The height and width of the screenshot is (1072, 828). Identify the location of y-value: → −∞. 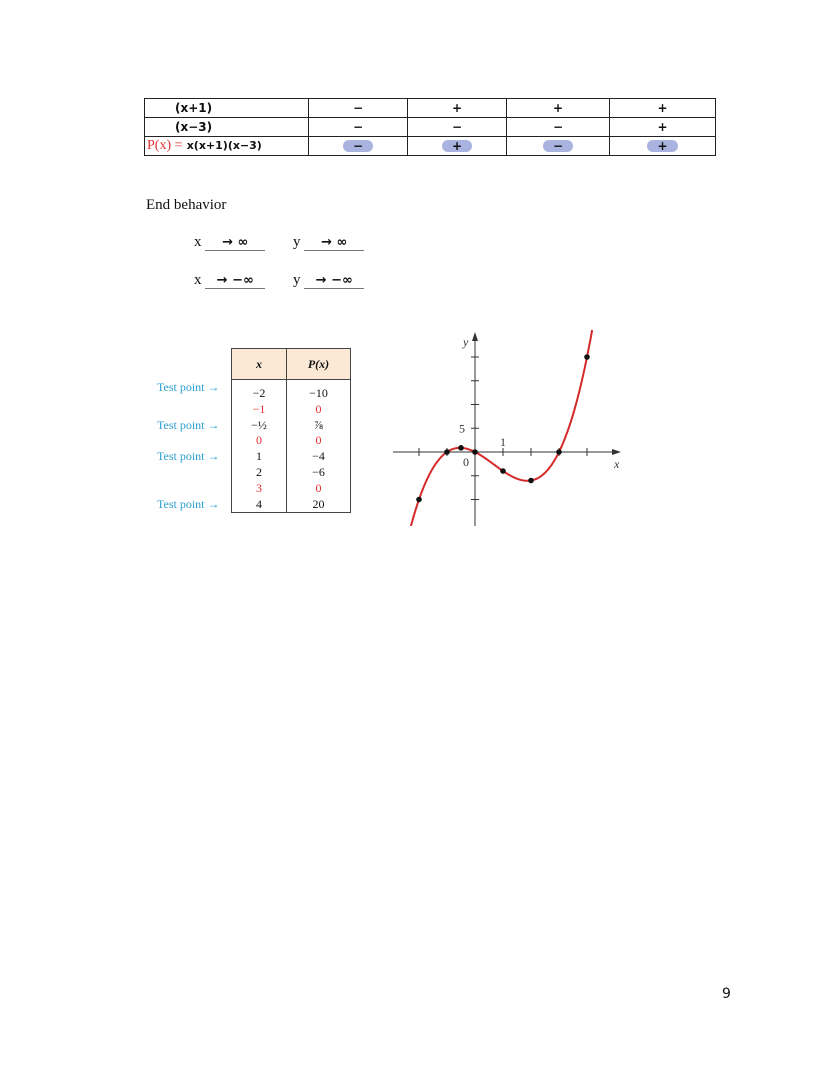
(334, 281).